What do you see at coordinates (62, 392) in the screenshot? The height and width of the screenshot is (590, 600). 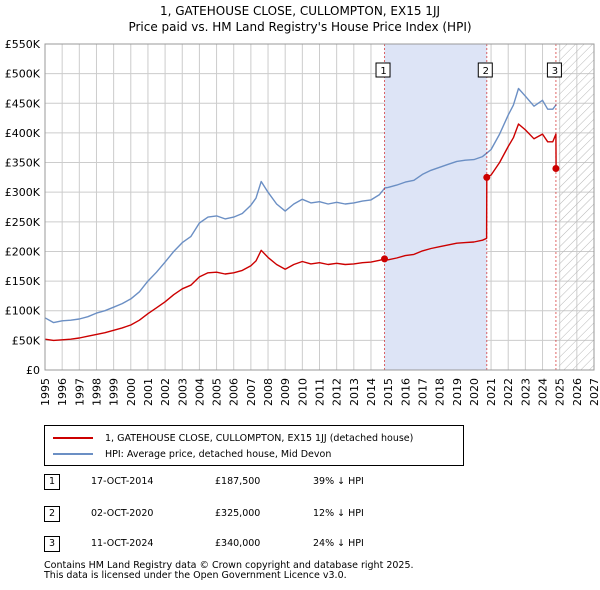 I see `x-tick-label: 1996` at bounding box center [62, 392].